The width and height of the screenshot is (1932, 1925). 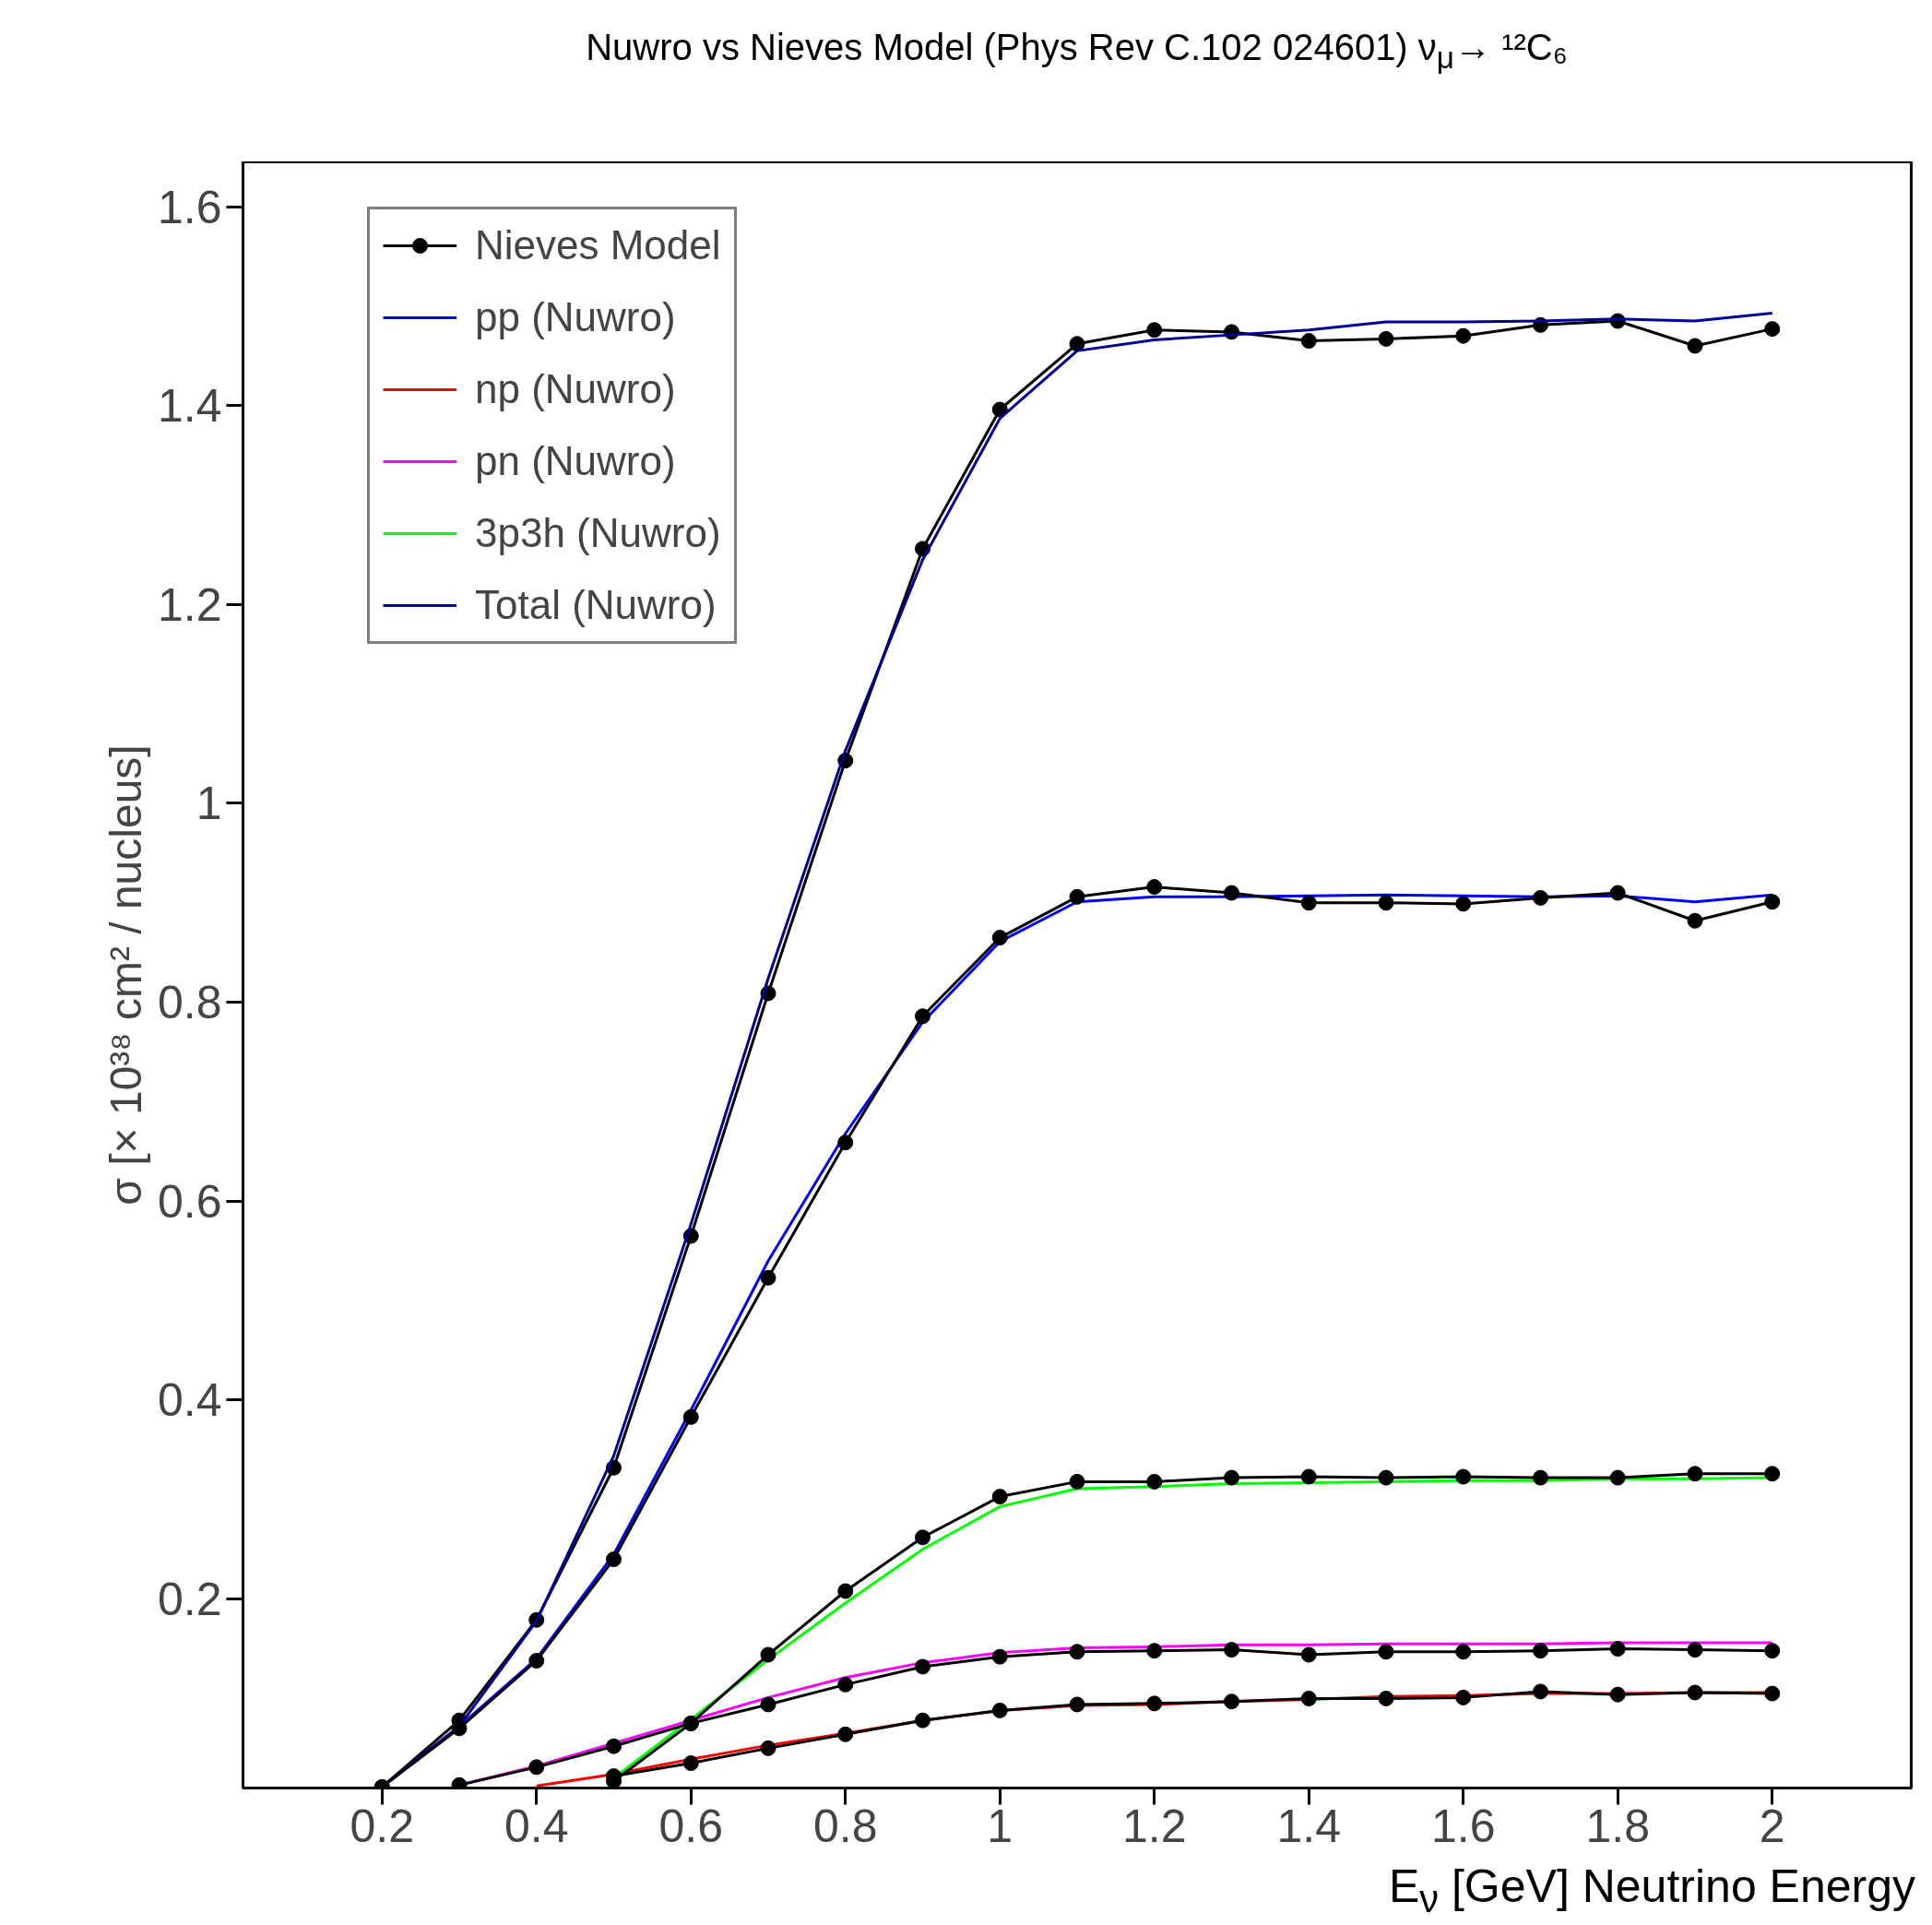 What do you see at coordinates (1077, 51) in the screenshot?
I see `chart-title: Nuwro vs Nieves Model (Phys Rev C.102 024601) ν$_{μ}$→ ¹²C₆` at bounding box center [1077, 51].